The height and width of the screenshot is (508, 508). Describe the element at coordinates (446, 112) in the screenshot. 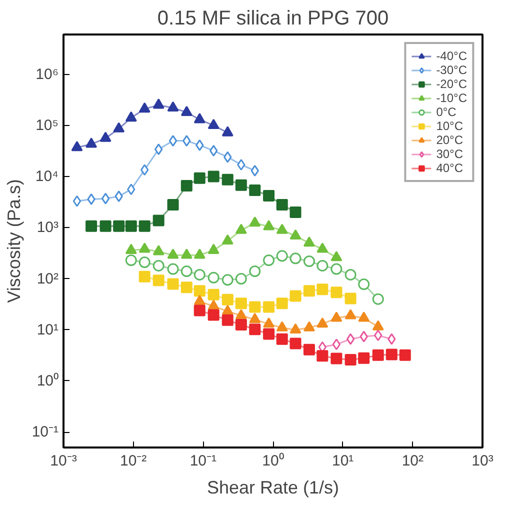

I see `legend-label: 0°C` at that location.